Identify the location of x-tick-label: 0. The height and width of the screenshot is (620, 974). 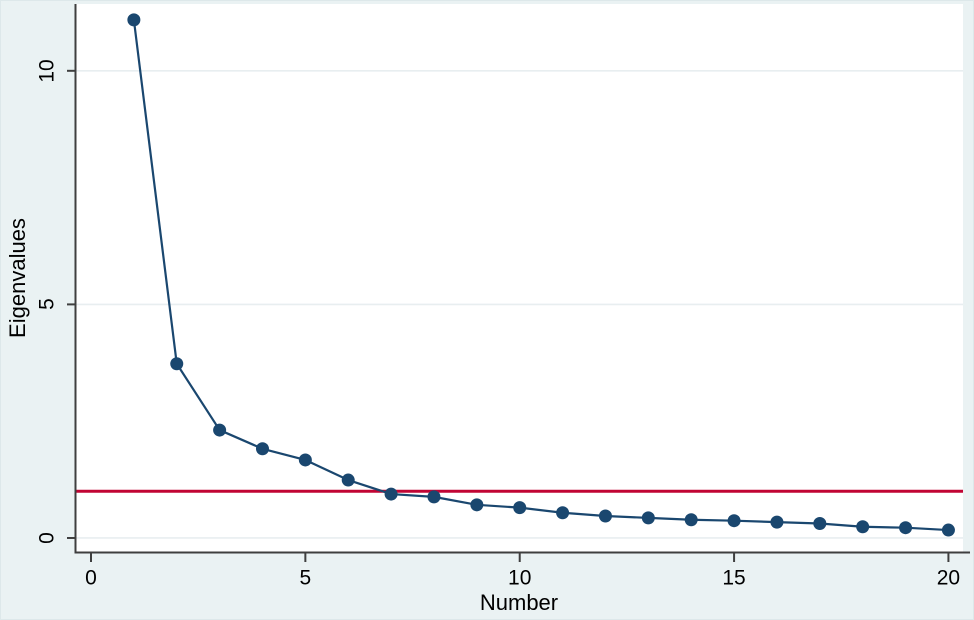
(91, 578).